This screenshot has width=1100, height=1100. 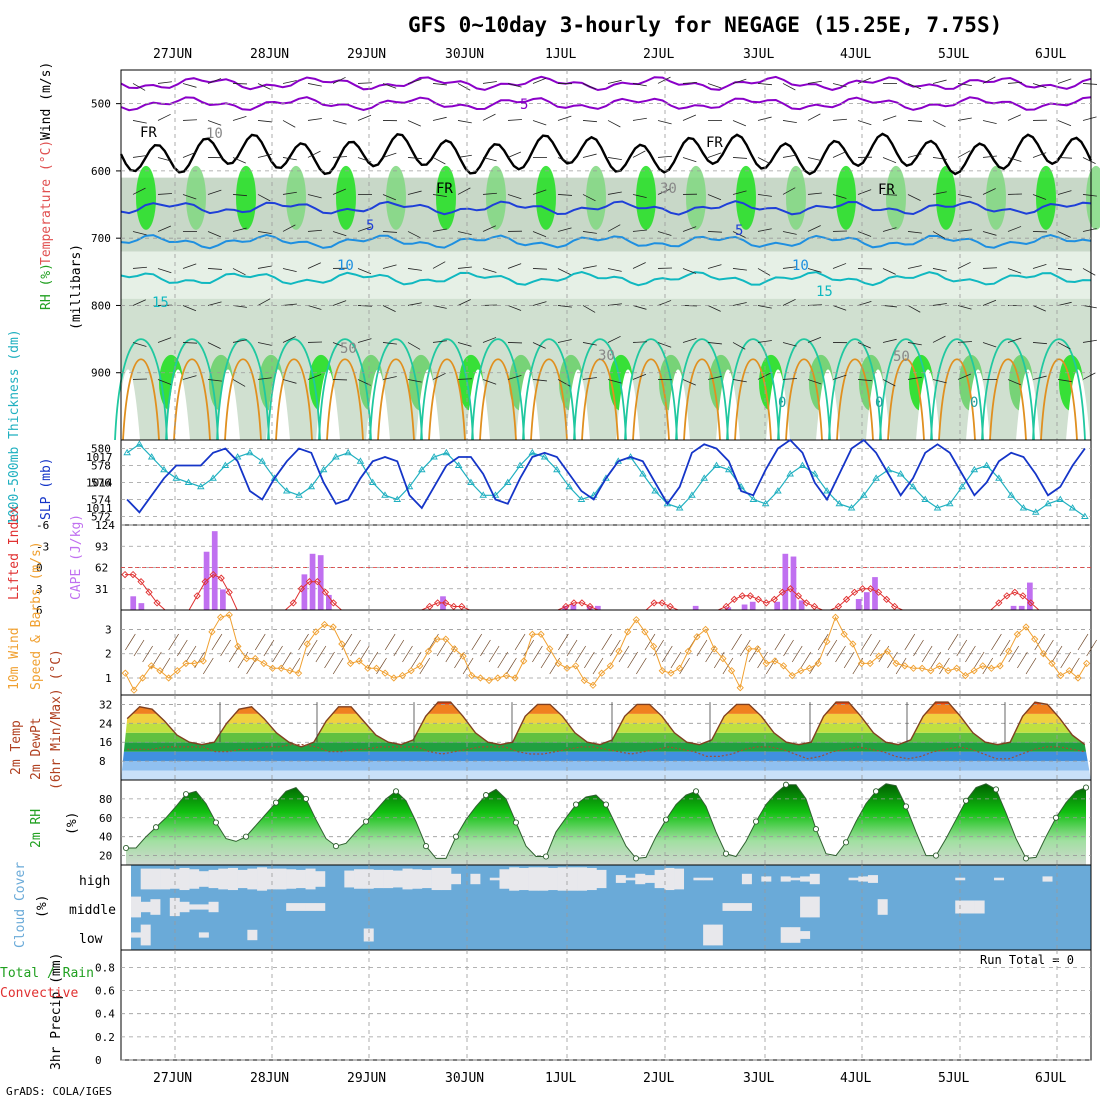 What do you see at coordinates (46, 101) in the screenshot?
I see `ylabel-wind: Wind (m/s)` at bounding box center [46, 101].